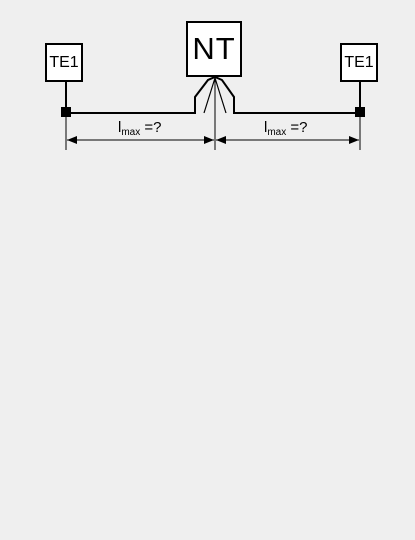  I want to click on network-terminal-label: NT, so click(214, 48).